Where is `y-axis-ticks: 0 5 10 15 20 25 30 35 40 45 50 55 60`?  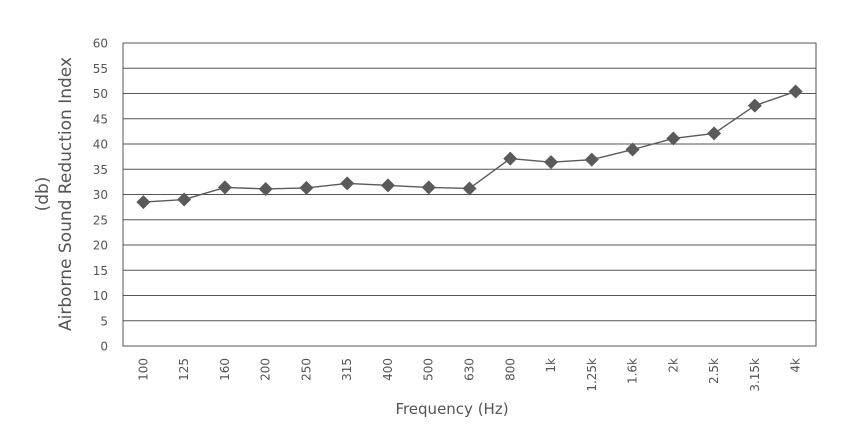 y-axis-ticks: 0 5 10 15 20 25 30 35 40 45 50 55 60 is located at coordinates (100, 195).